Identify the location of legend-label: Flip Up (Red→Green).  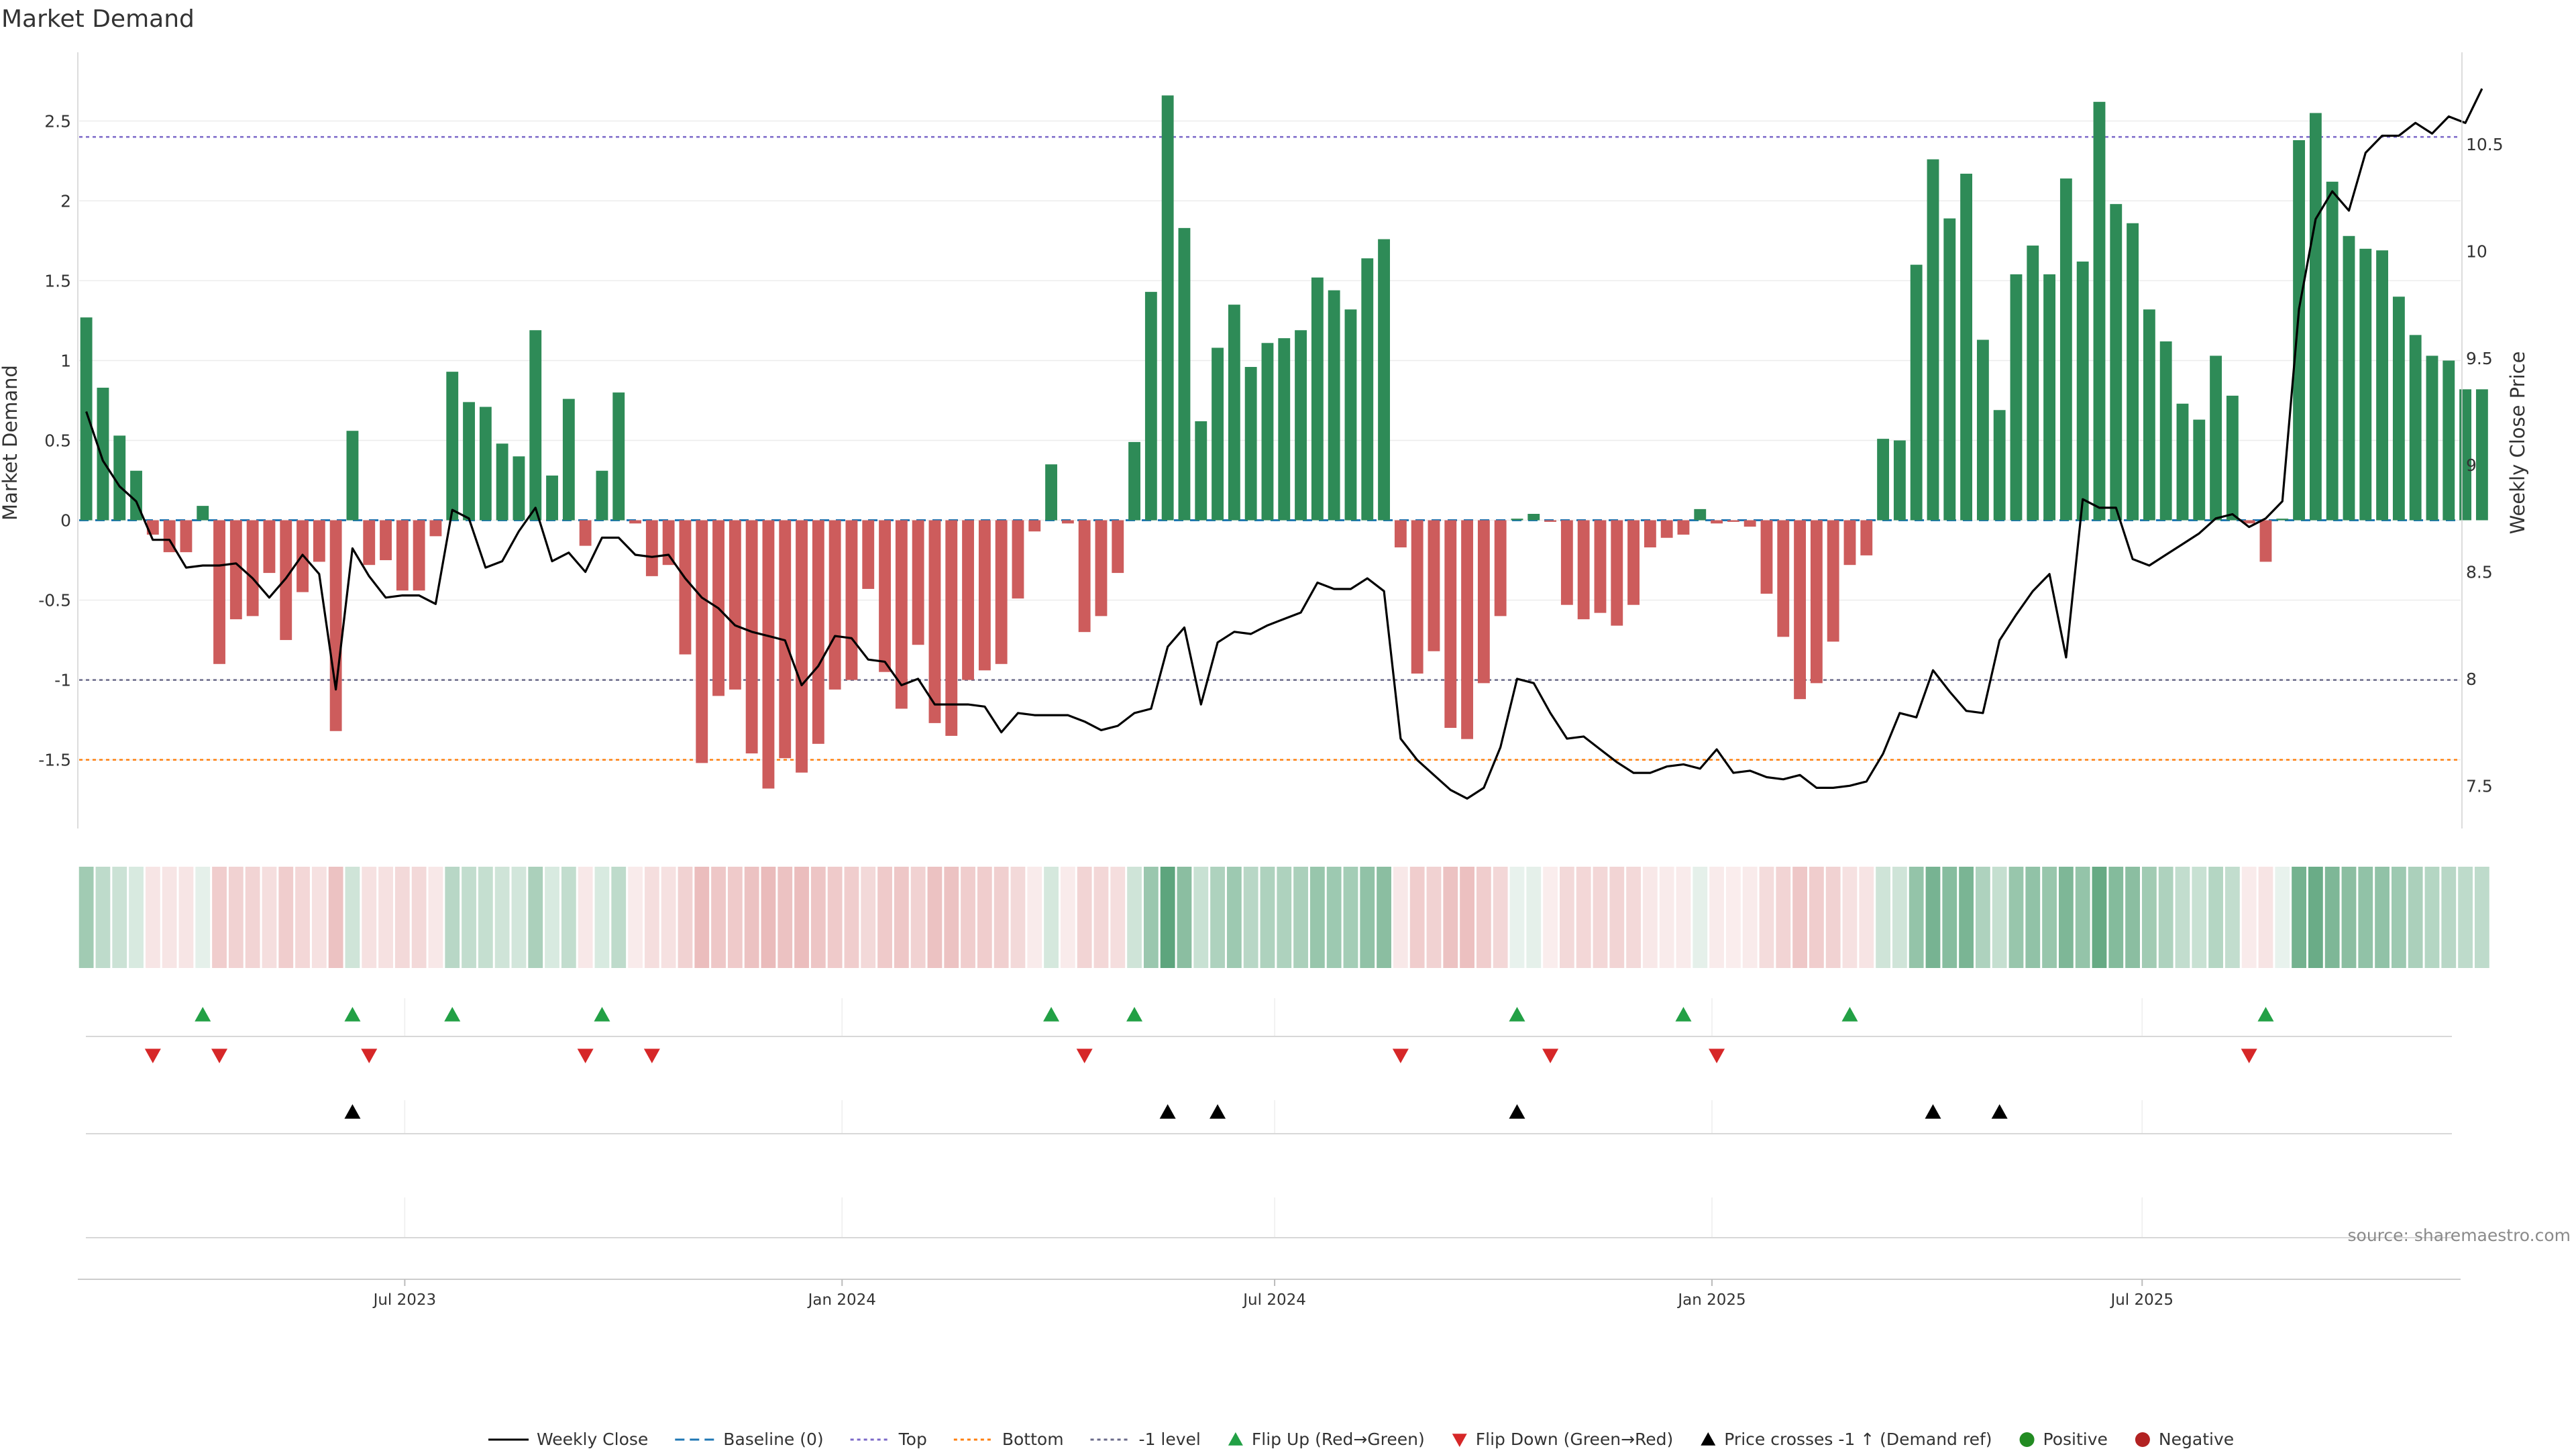
(1338, 1439).